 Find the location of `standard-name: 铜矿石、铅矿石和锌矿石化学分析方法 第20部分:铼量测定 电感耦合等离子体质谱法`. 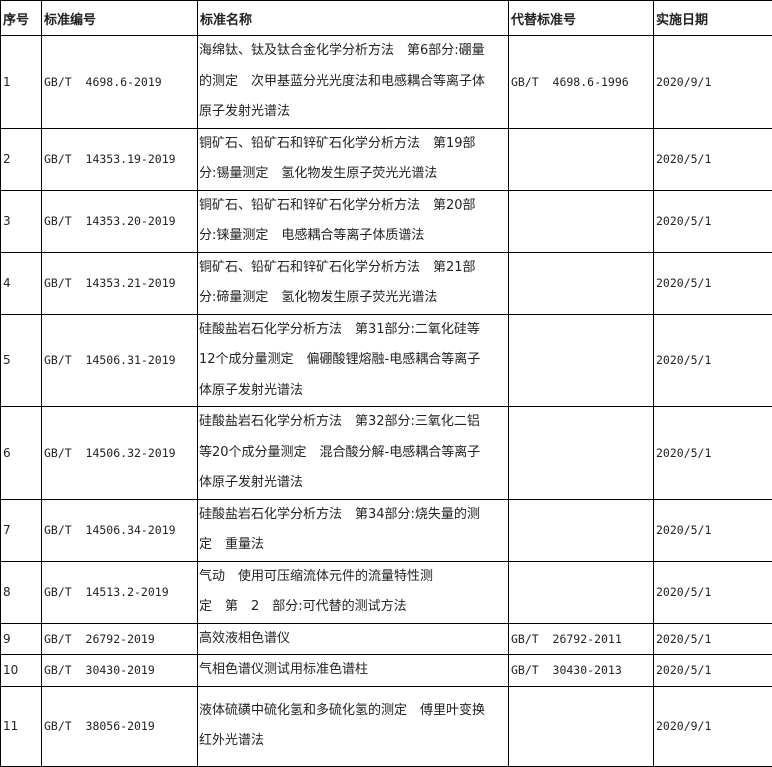

standard-name: 铜矿石、铅矿石和锌矿石化学分析方法 第20部分:铼量测定 电感耦合等离子体质谱法 is located at coordinates (353, 221).